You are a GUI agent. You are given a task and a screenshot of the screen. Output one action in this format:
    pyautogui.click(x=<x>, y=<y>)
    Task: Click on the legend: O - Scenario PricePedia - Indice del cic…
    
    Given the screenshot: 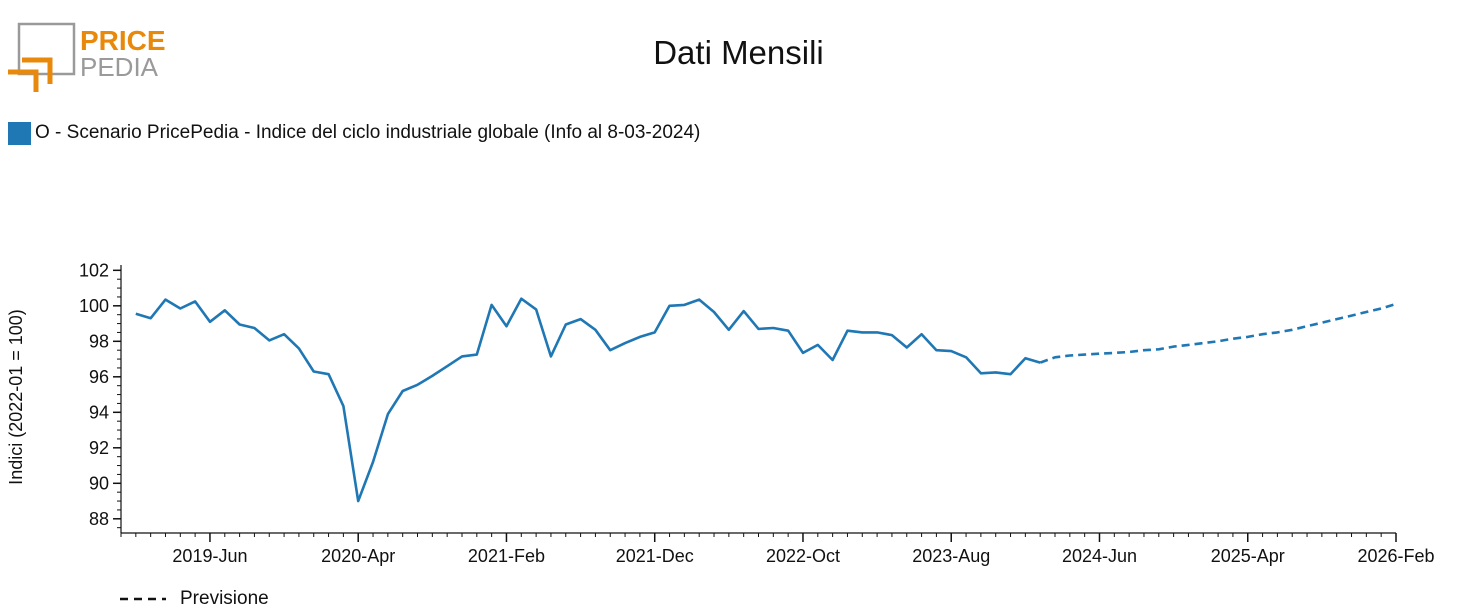 What is the action you would take?
    pyautogui.click(x=354, y=133)
    